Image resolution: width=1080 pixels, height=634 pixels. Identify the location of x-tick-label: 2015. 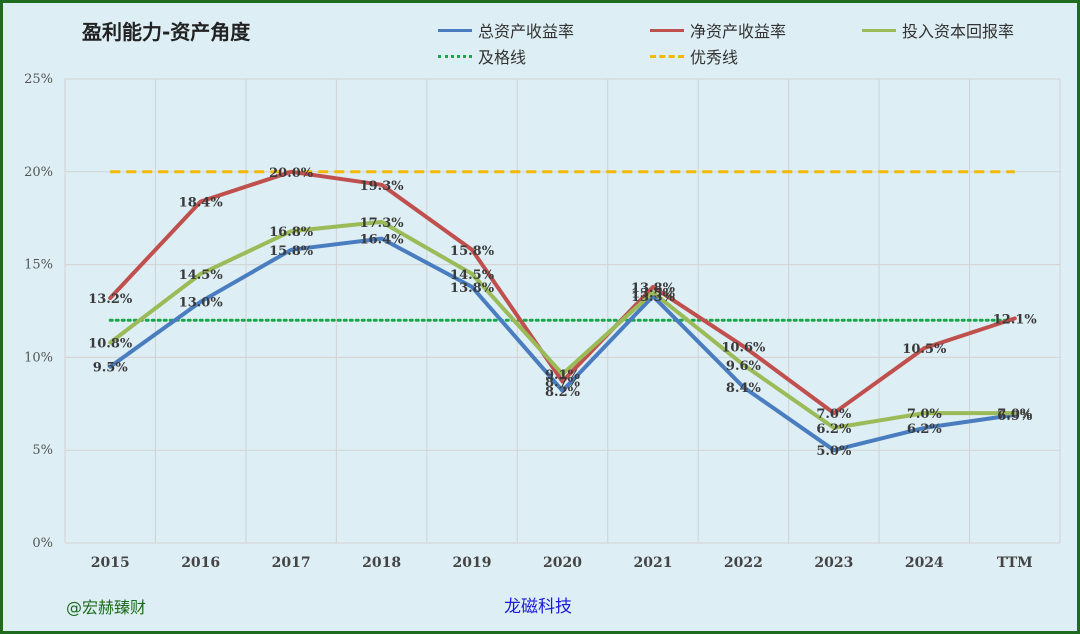
(110, 563).